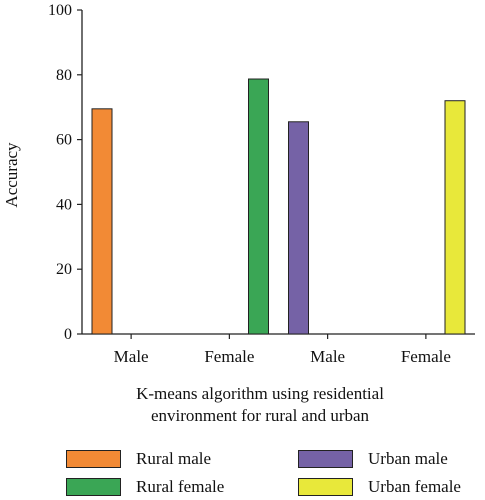 This screenshot has height=500, width=485. Describe the element at coordinates (93, 487) in the screenshot. I see `legend-swatch-rural-female` at that location.